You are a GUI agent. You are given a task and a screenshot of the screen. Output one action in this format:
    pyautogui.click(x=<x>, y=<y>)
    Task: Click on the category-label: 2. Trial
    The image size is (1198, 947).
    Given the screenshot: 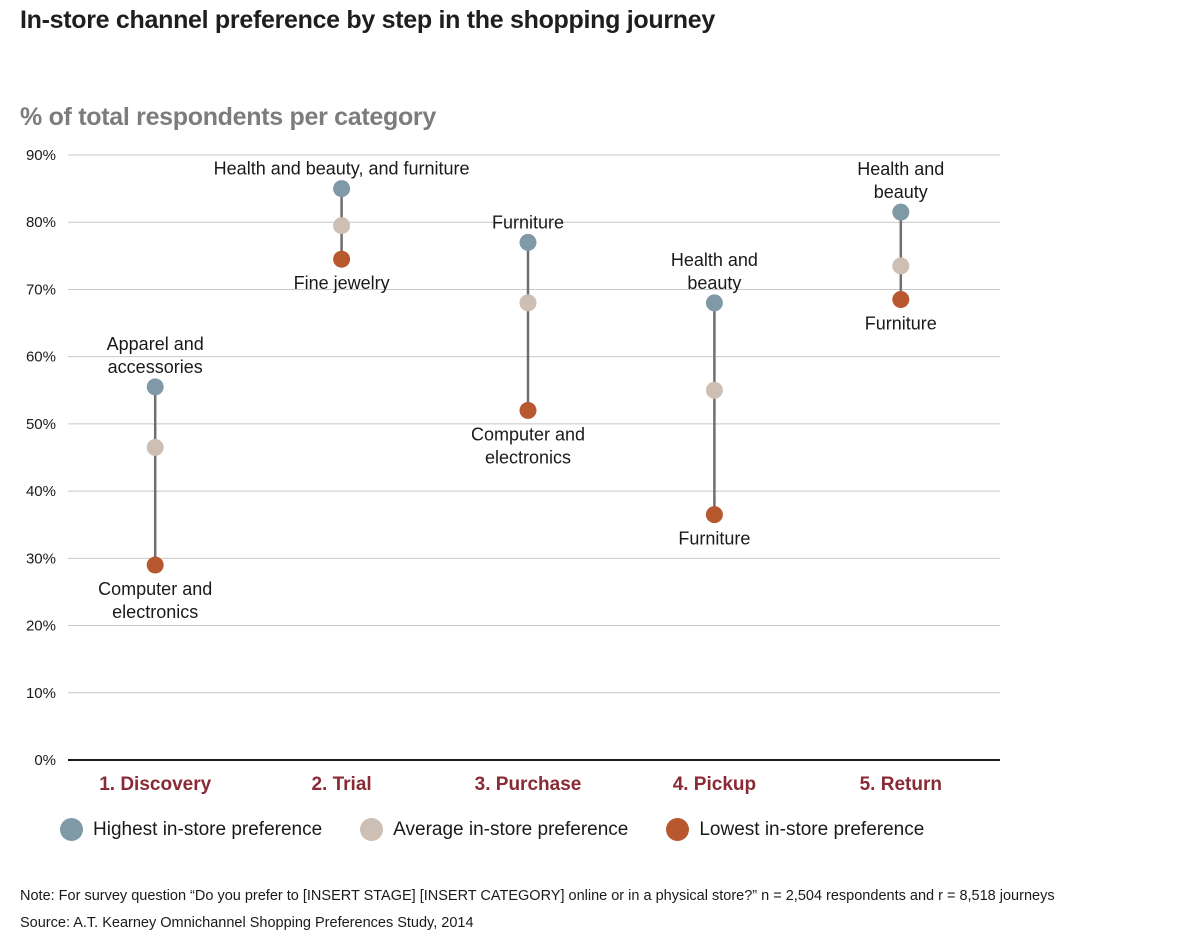 What is the action you would take?
    pyautogui.click(x=341, y=784)
    